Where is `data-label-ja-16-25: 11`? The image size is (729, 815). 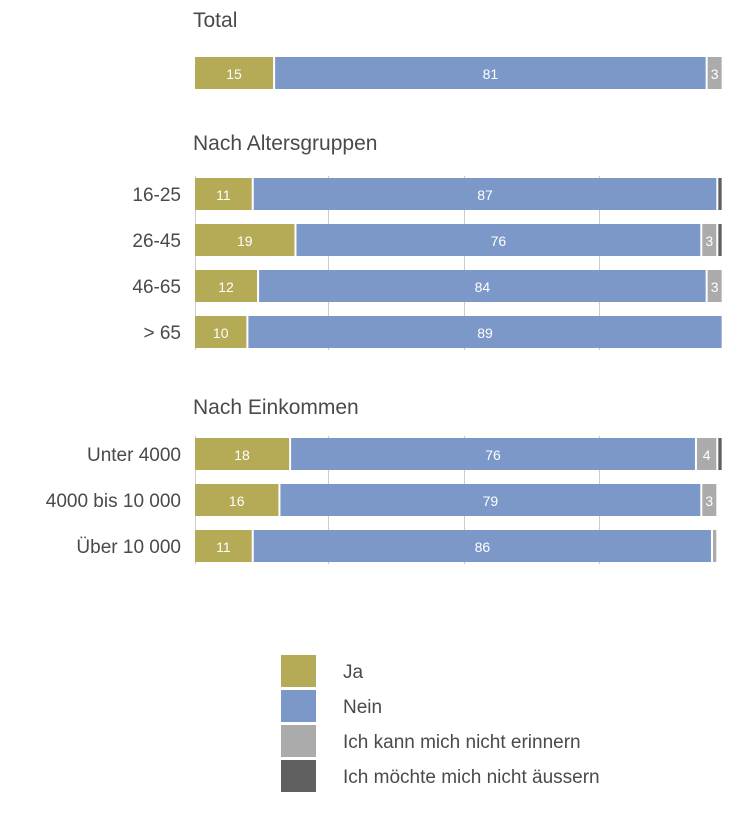 data-label-ja-16-25: 11 is located at coordinates (223, 195).